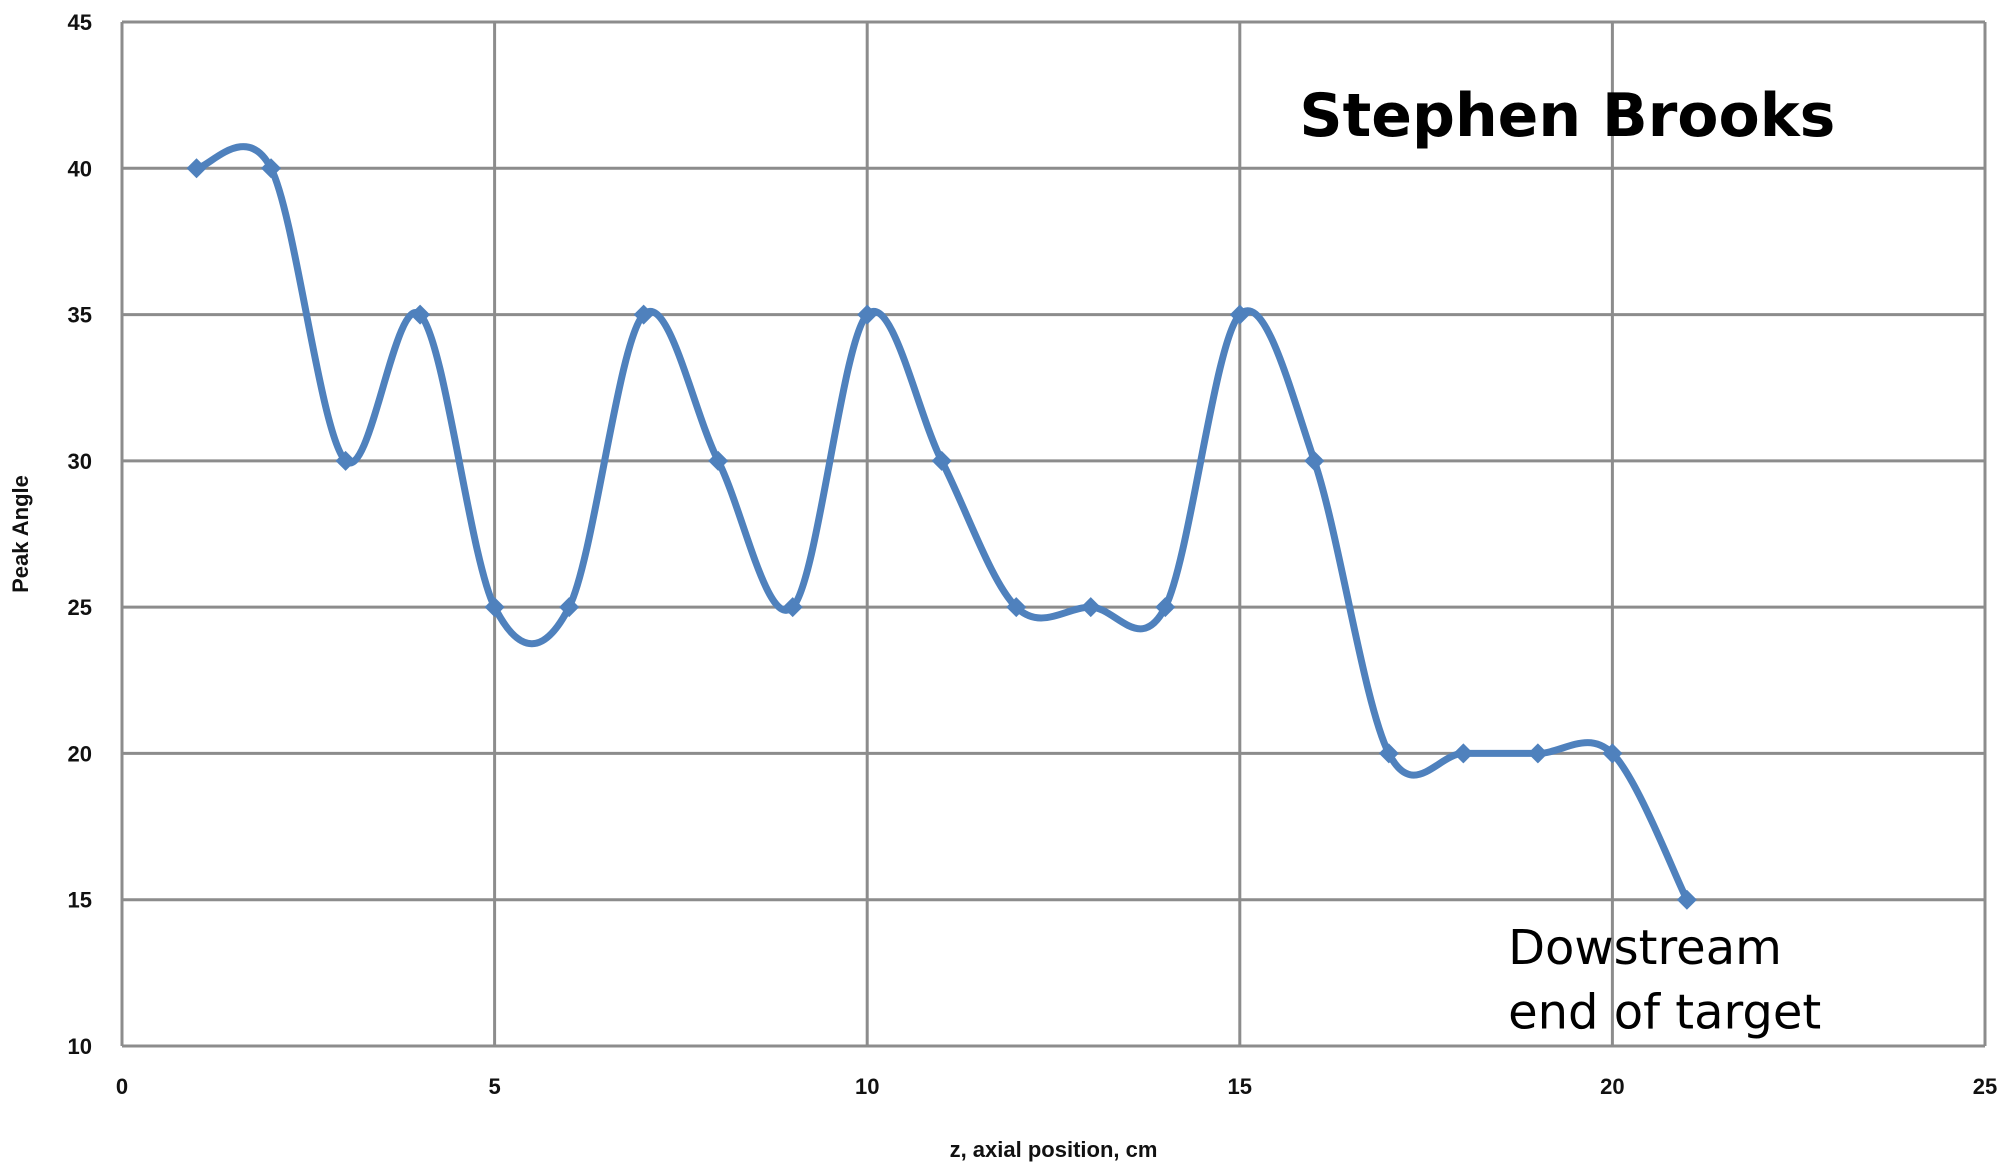  Describe the element at coordinates (80, 1046) in the screenshot. I see `y-tick-label: 10` at that location.